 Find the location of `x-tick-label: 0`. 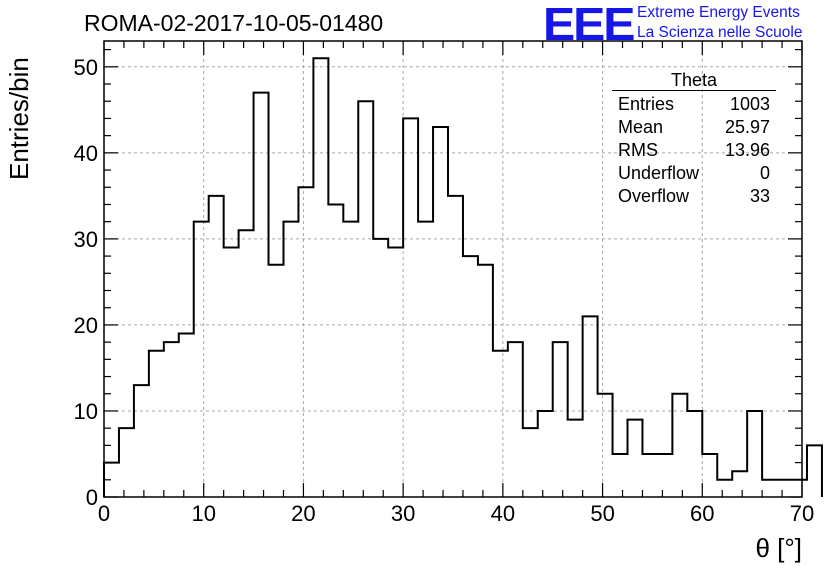

x-tick-label: 0 is located at coordinates (104, 513).